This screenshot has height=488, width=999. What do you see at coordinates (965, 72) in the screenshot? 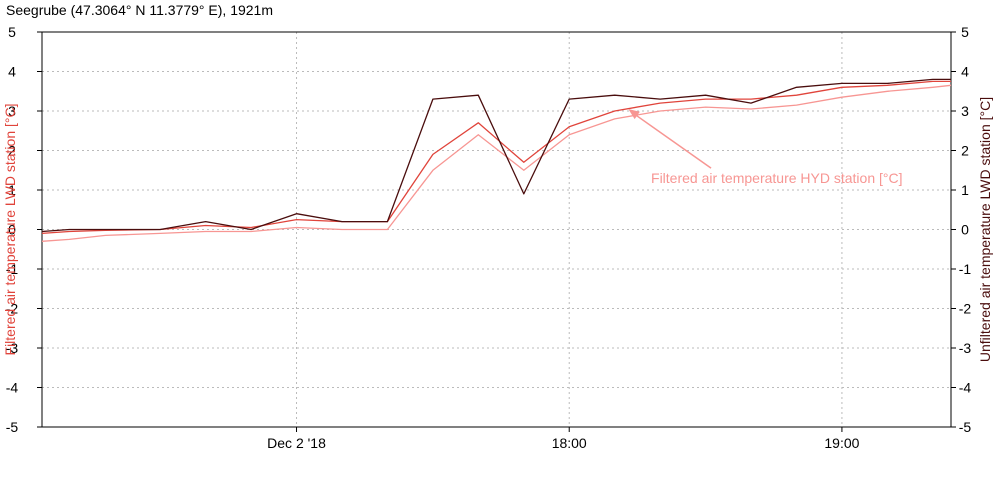
I see `right-y-tick-label: 4` at bounding box center [965, 72].